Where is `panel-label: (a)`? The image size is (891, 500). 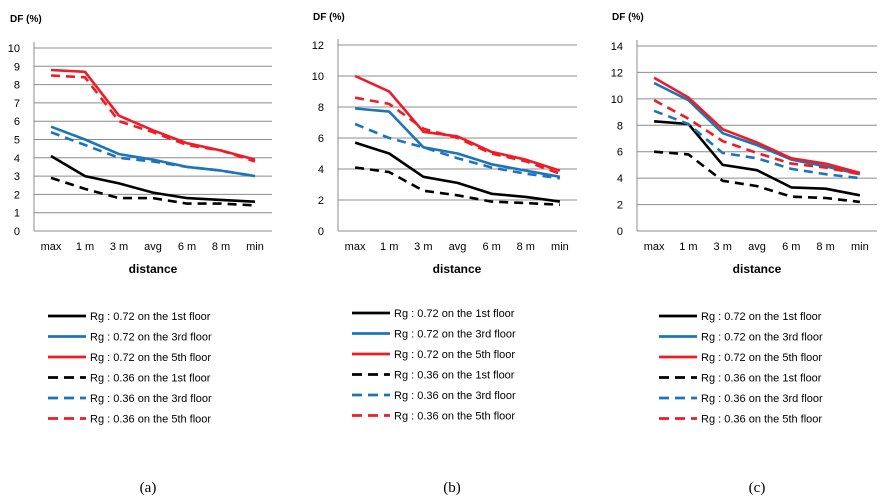
panel-label: (a) is located at coordinates (148, 488).